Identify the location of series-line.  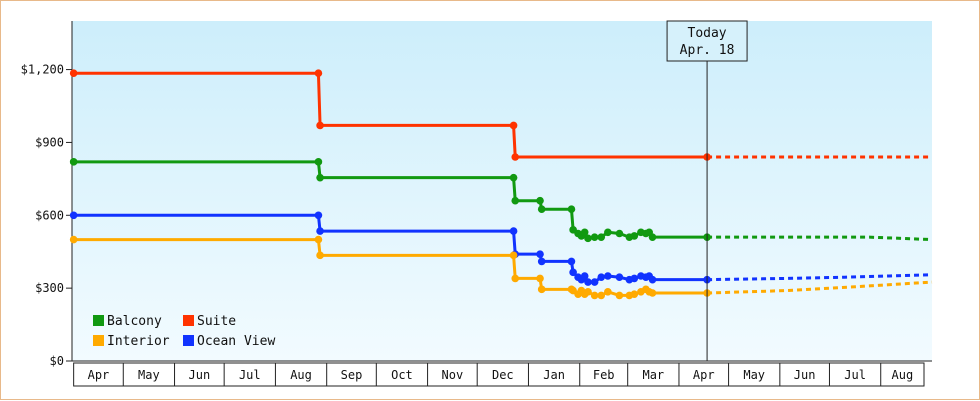
(390, 115).